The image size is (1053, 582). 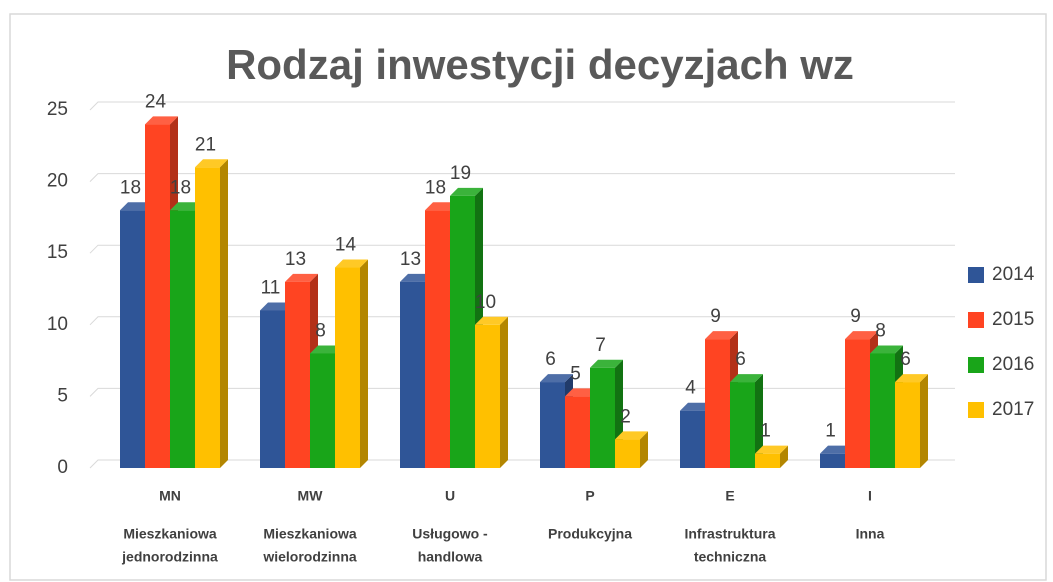 I want to click on x-tick-label: MW, so click(x=311, y=496).